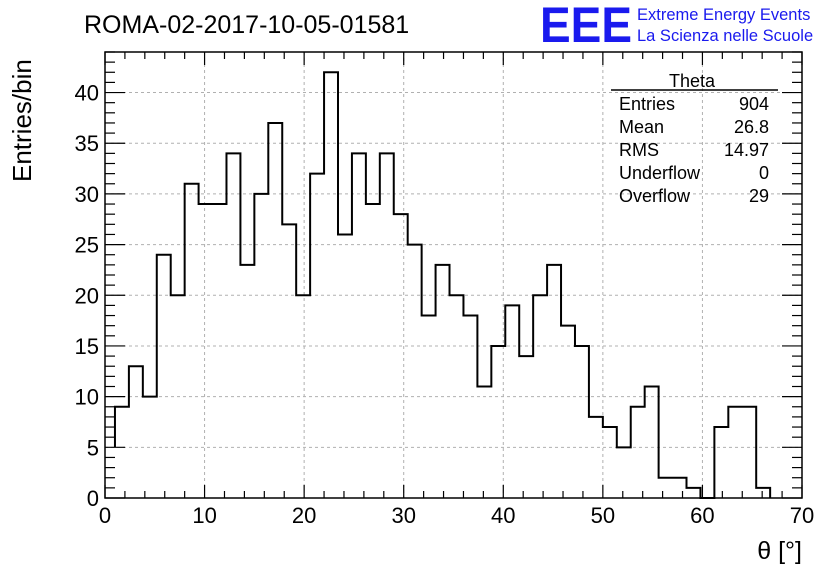 The image size is (836, 572). Describe the element at coordinates (304, 515) in the screenshot. I see `x-tick-label: 20` at that location.